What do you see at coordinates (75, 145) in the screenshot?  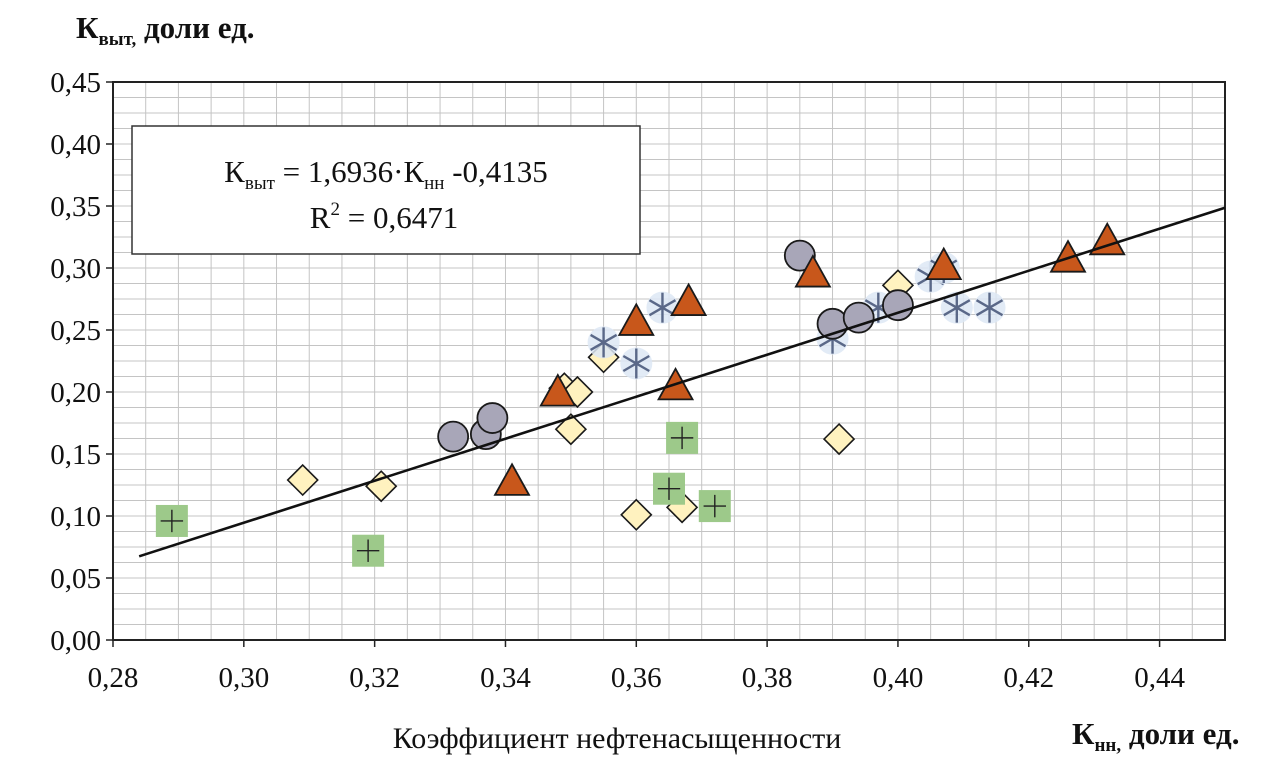 I see `y-tick-label: 0,40` at bounding box center [75, 145].